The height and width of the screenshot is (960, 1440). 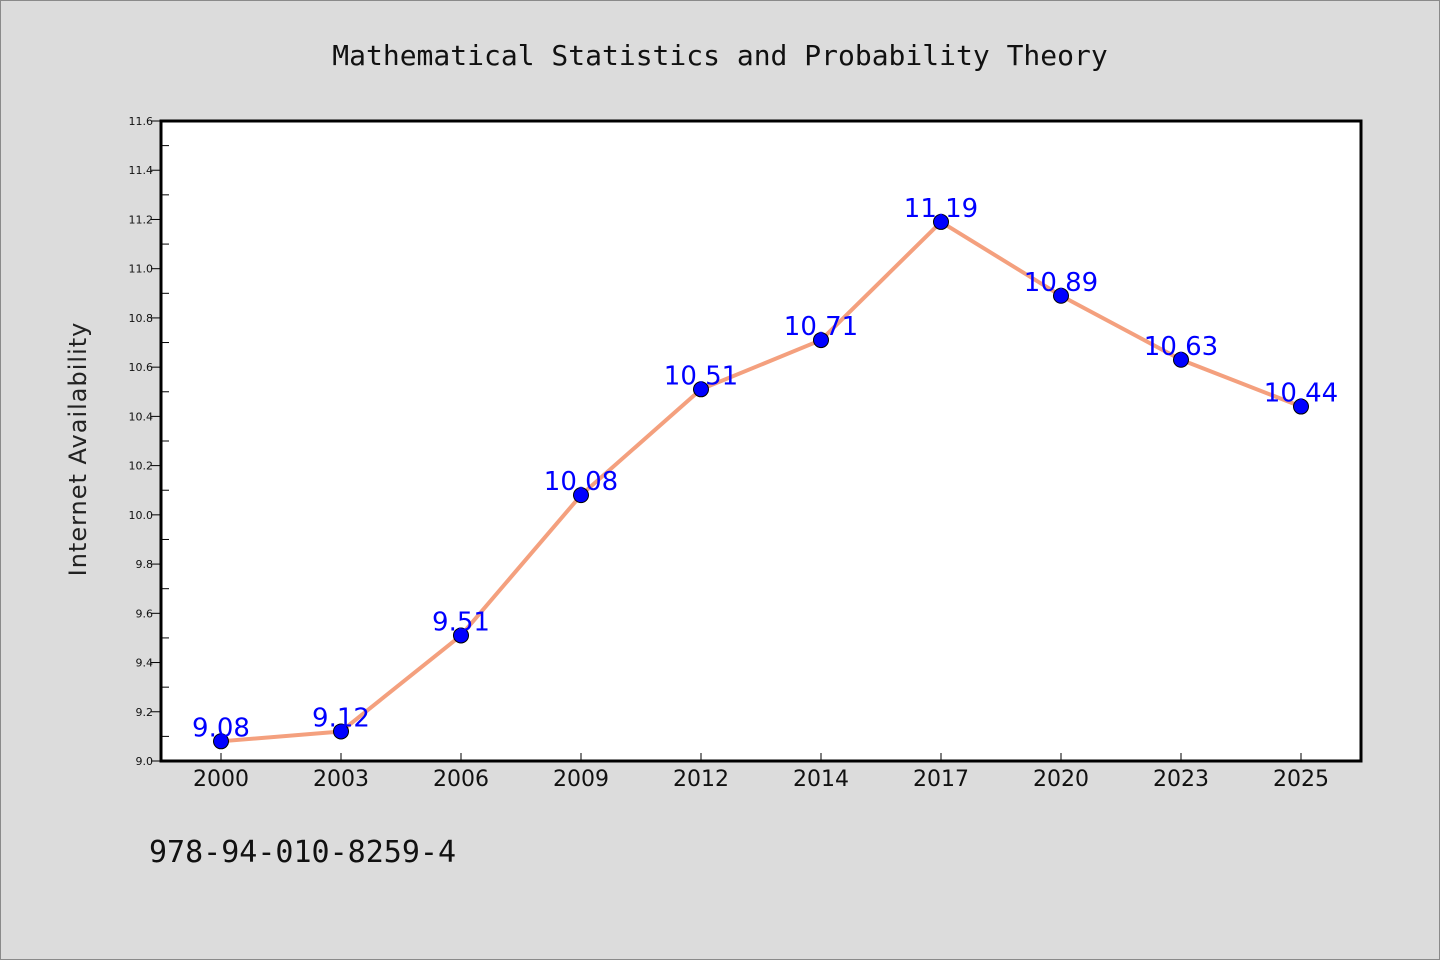 What do you see at coordinates (141, 416) in the screenshot?
I see `y-tick-label: 10.4` at bounding box center [141, 416].